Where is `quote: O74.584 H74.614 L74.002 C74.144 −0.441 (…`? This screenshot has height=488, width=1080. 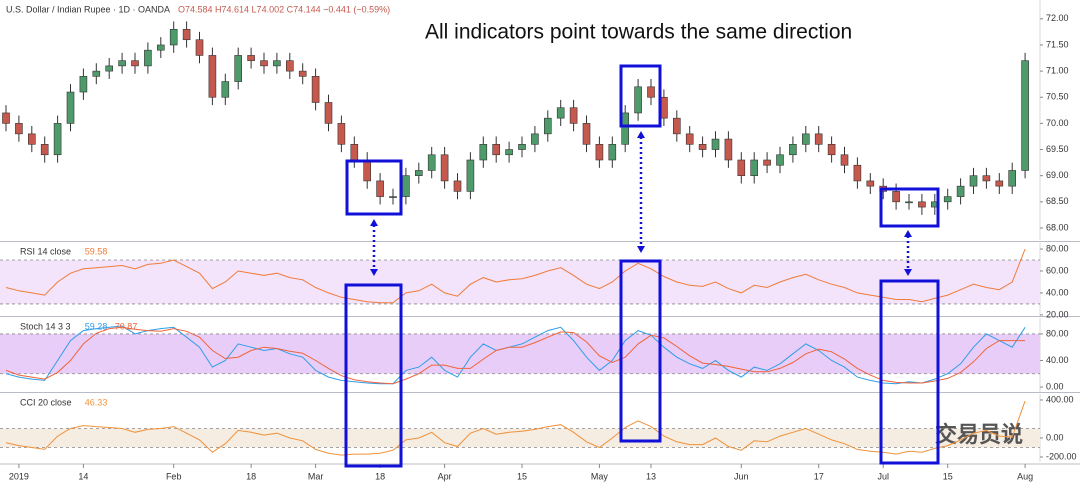
quote: O74.584 H74.614 L74.002 C74.144 −0.441 (… is located at coordinates (284, 9).